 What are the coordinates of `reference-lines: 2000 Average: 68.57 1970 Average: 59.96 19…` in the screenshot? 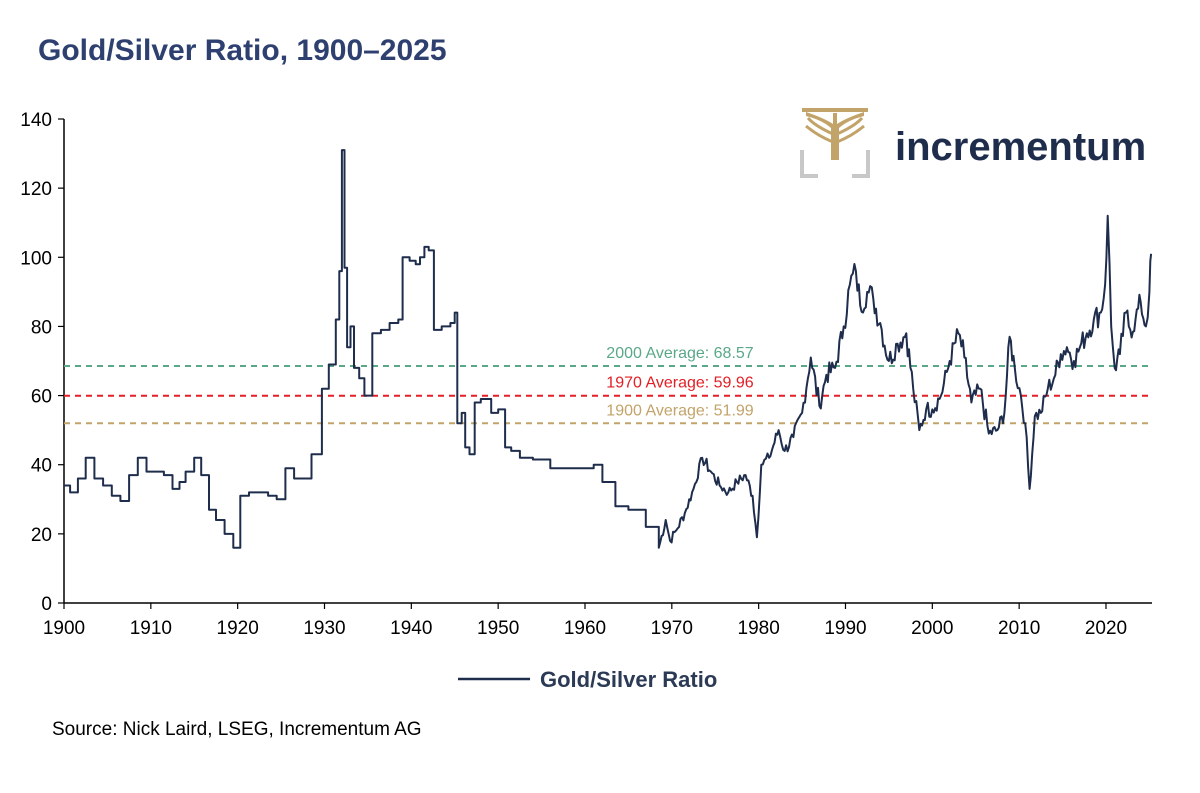 It's located at (608, 385).